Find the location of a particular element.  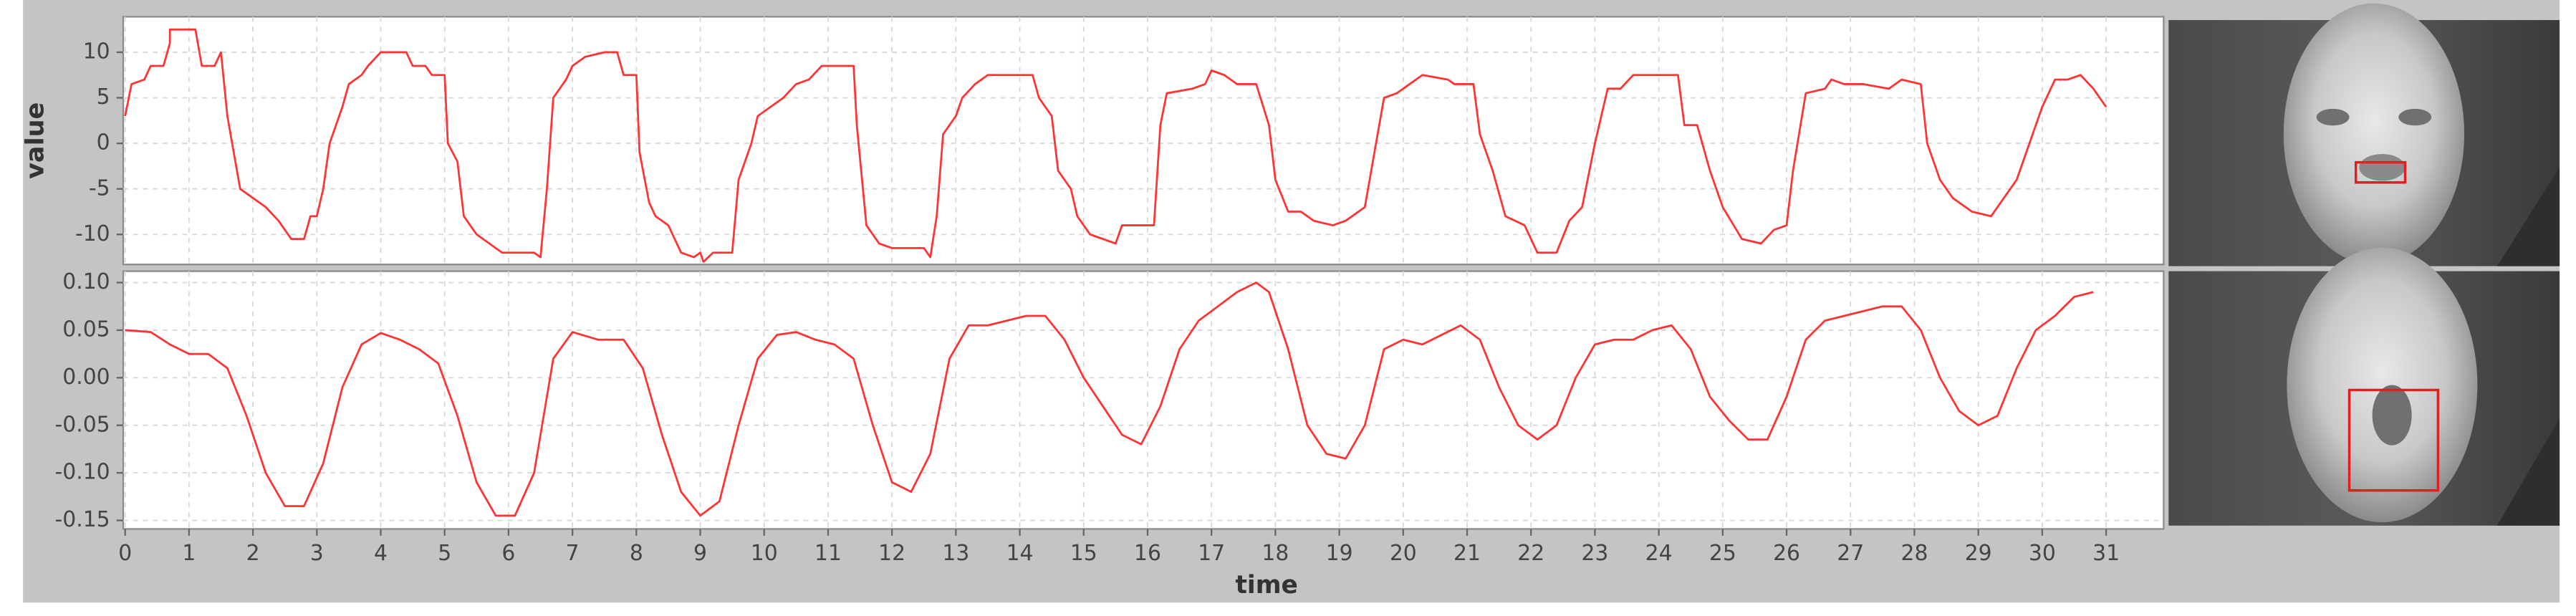

y-tick-label: -5 is located at coordinates (100, 188).